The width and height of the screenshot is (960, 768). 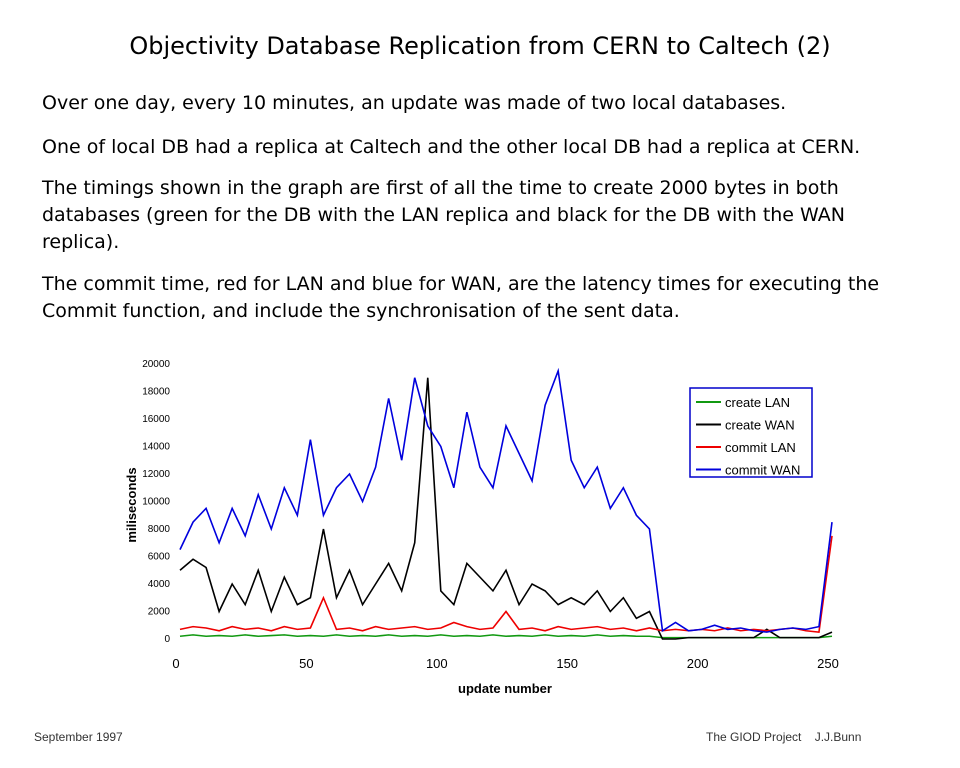 What do you see at coordinates (159, 584) in the screenshot?
I see `y-tick-label: 4000` at bounding box center [159, 584].